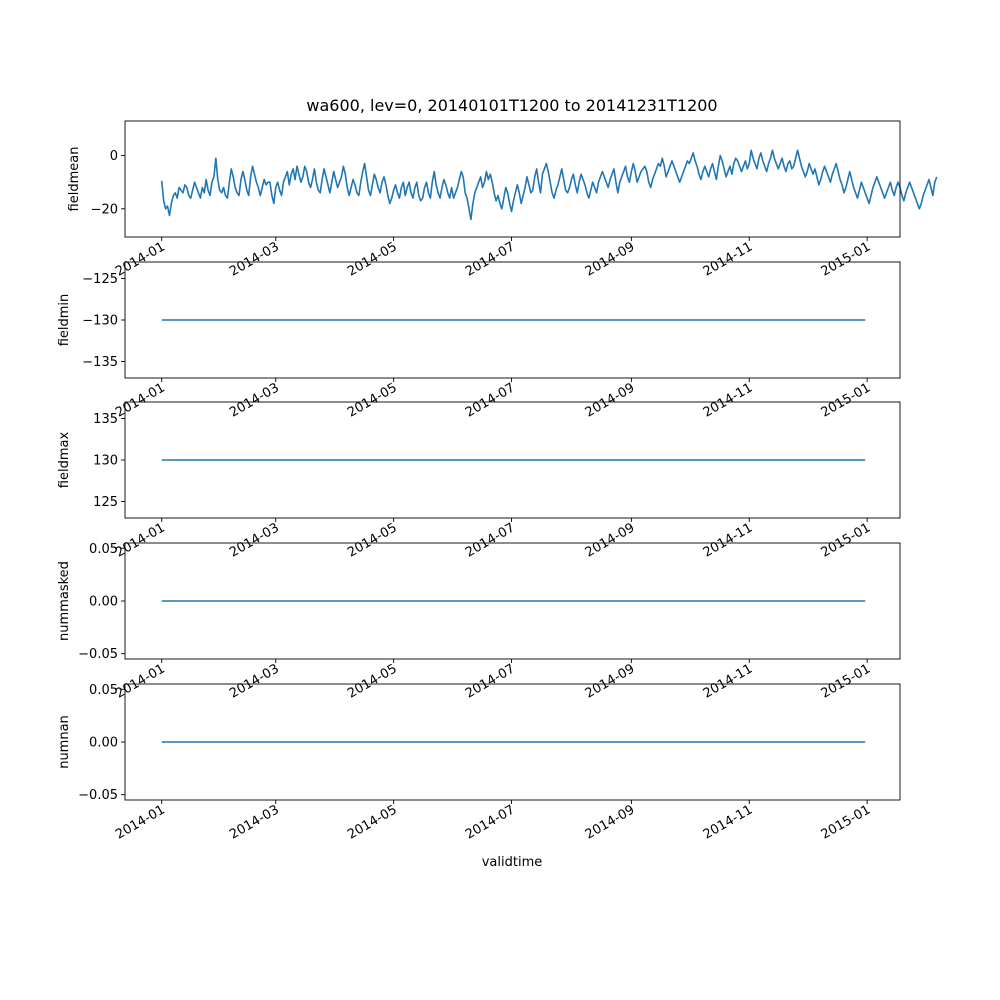  I want to click on x-tick-label-fieldmean: 2014-03, so click(254, 259).